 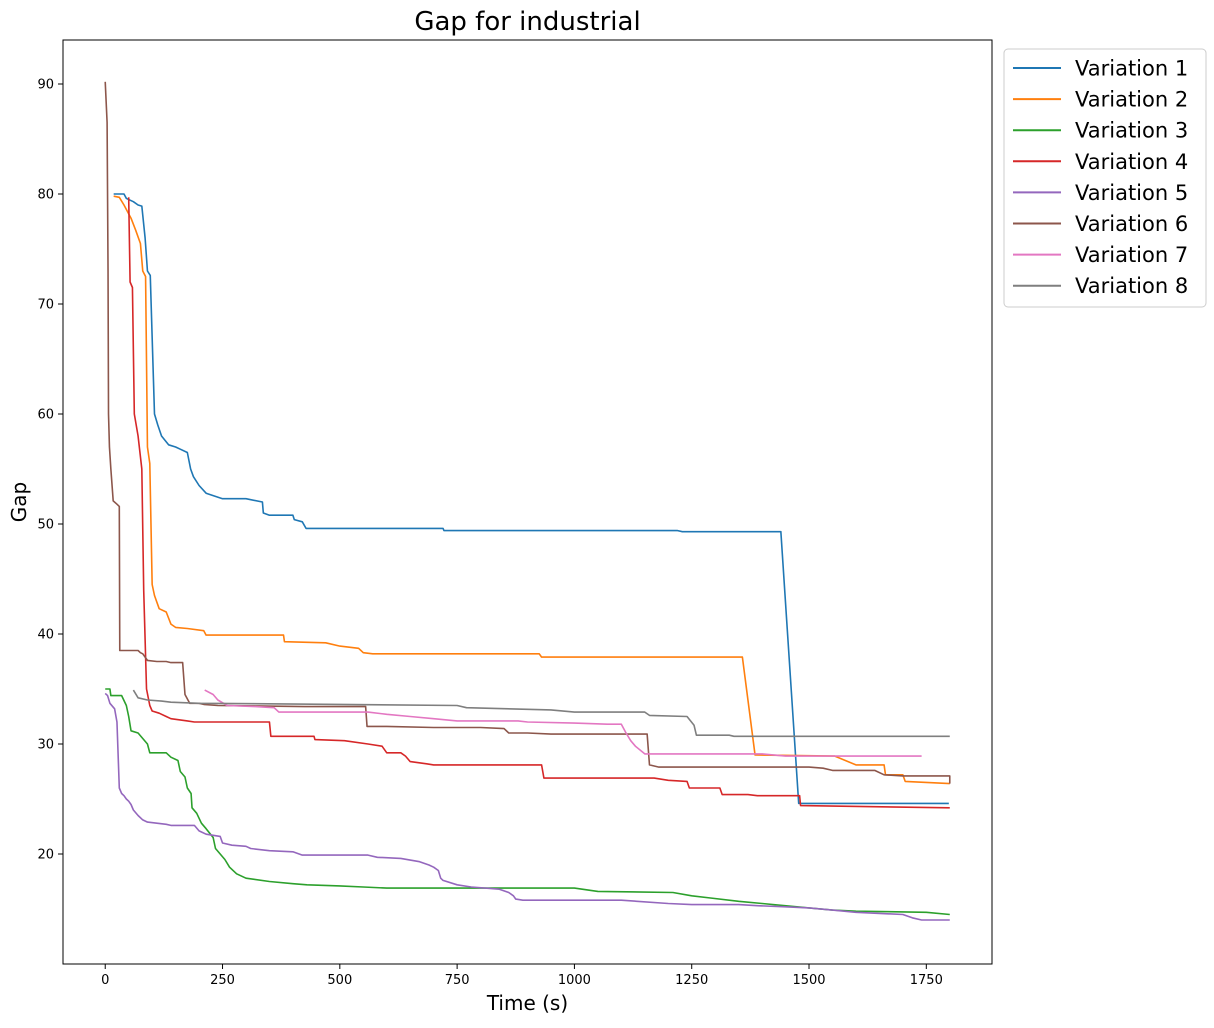 I want to click on y-tick-label: 70, so click(x=45, y=305).